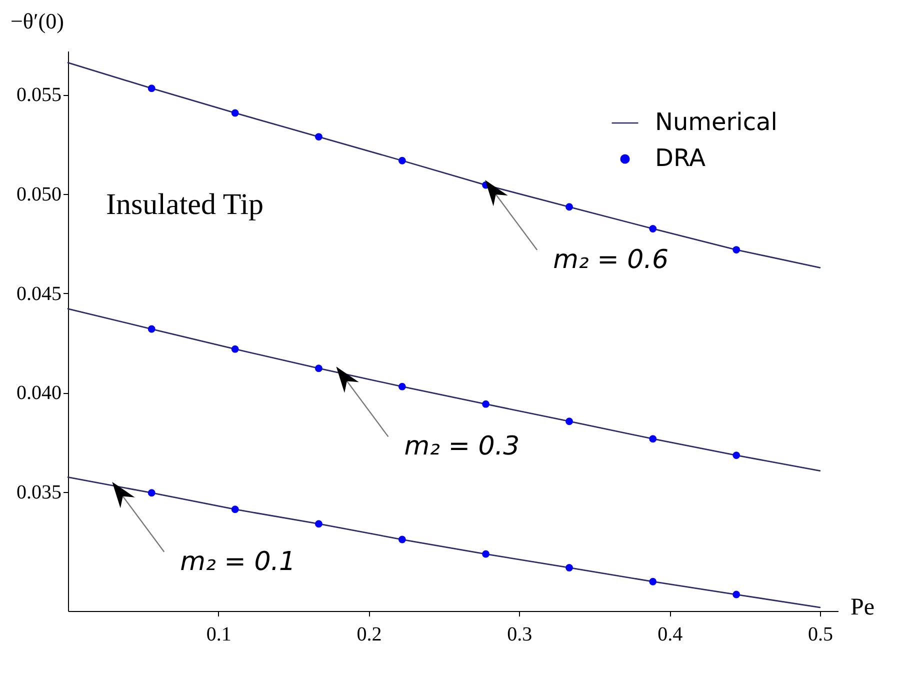  I want to click on y-axis-title: −θ′(0), so click(37, 21).